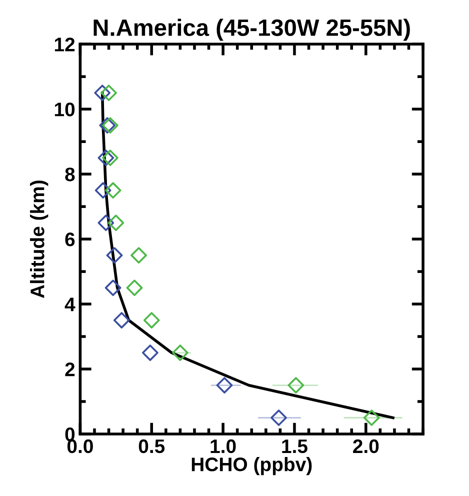 The height and width of the screenshot is (496, 469). What do you see at coordinates (252, 466) in the screenshot?
I see `x-axis-title: HCHO (ppbv)` at bounding box center [252, 466].